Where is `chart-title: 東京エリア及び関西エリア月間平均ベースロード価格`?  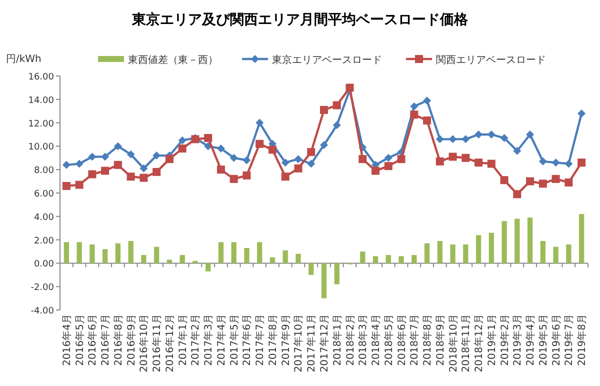
chart-title: 東京エリア及び関西エリア月間平均ベースロード価格 is located at coordinates (300, 19).